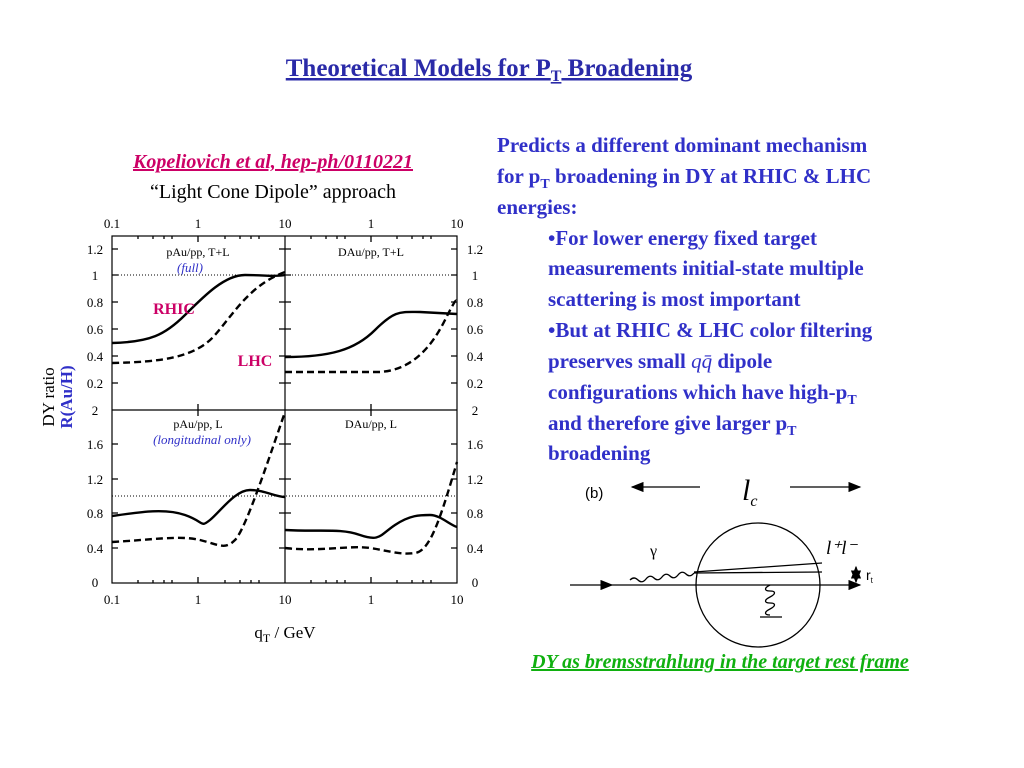 This screenshot has width=1024, height=768. I want to click on x-title-text: / GeV, so click(293, 632).